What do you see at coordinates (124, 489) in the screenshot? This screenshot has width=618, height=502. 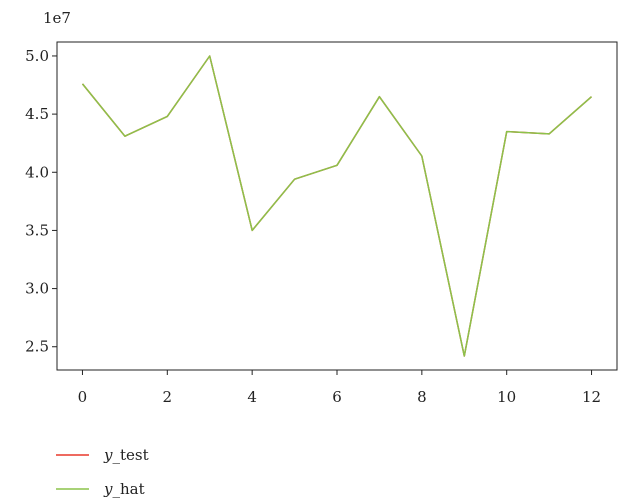 I see `legend-label-y-hat: y_hat` at bounding box center [124, 489].